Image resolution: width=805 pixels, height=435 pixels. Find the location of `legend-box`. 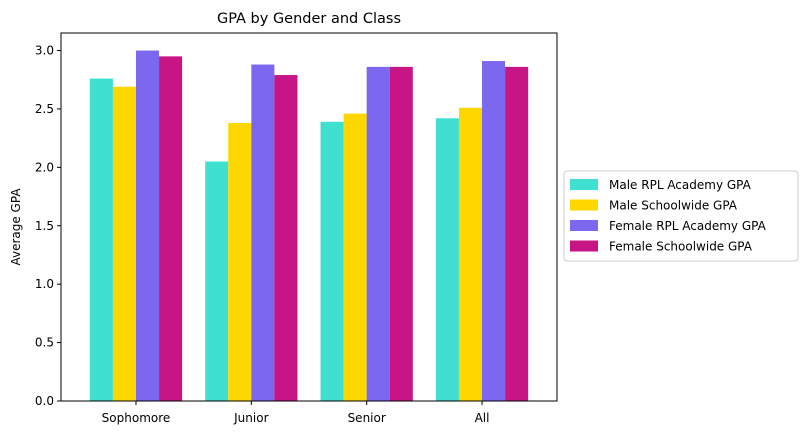

legend-box is located at coordinates (681, 216).